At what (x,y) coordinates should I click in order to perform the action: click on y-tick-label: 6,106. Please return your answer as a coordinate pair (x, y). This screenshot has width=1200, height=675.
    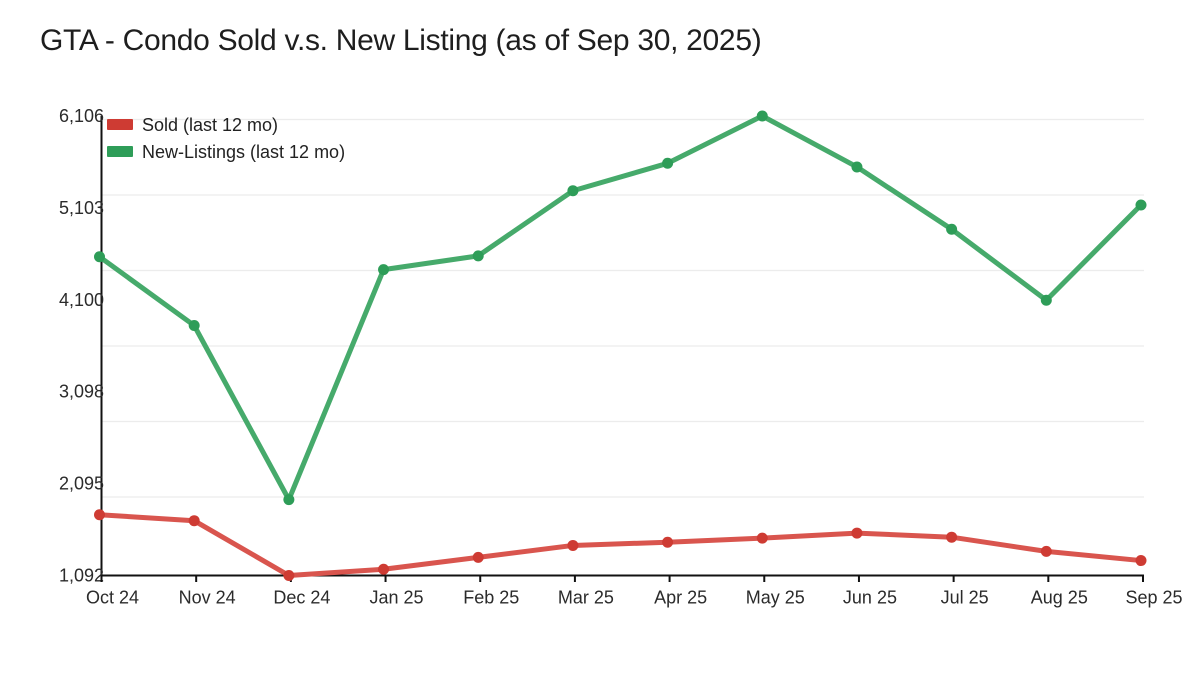
    Looking at the image, I should click on (81, 116).